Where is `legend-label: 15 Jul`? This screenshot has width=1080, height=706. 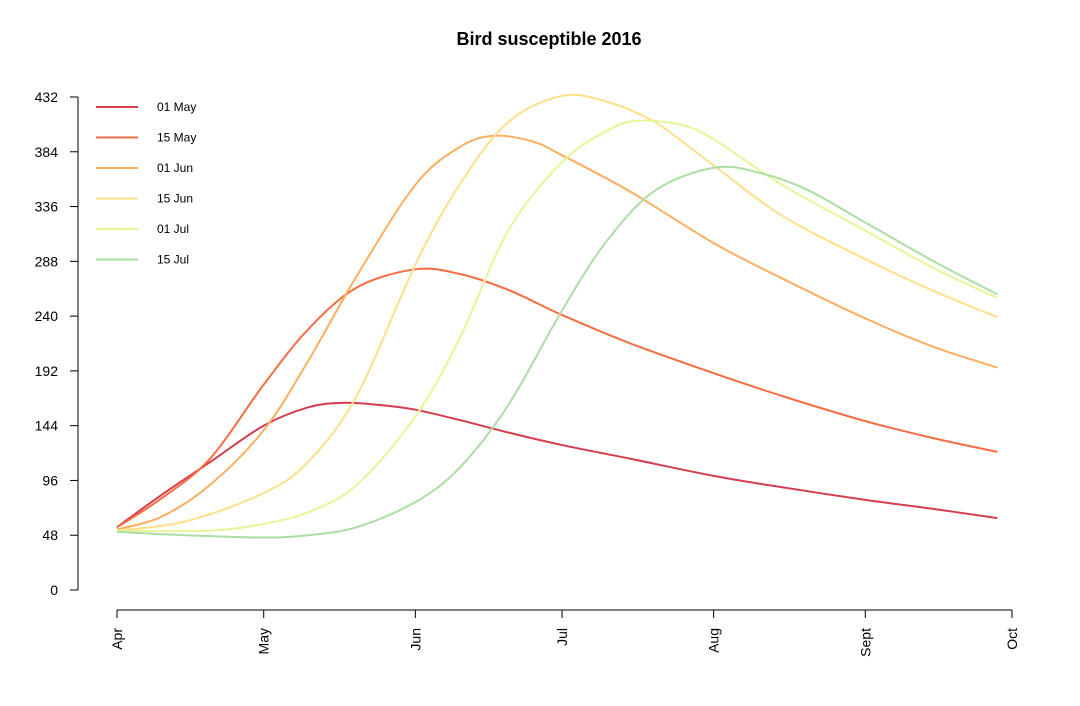
legend-label: 15 Jul is located at coordinates (173, 260).